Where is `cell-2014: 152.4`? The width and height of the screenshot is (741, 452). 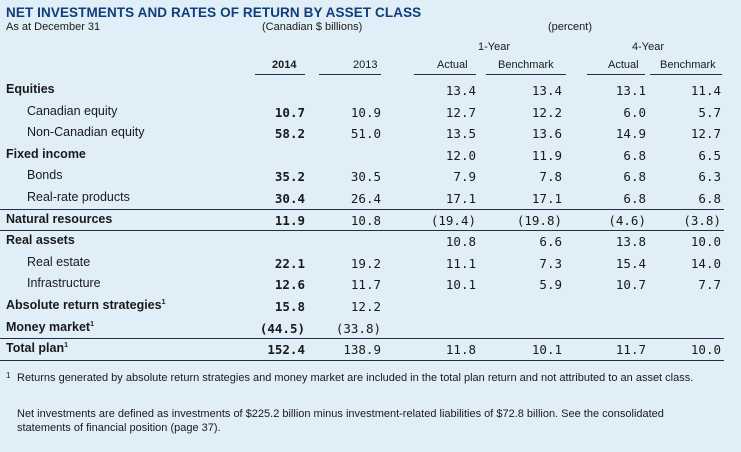 cell-2014: 152.4 is located at coordinates (286, 350).